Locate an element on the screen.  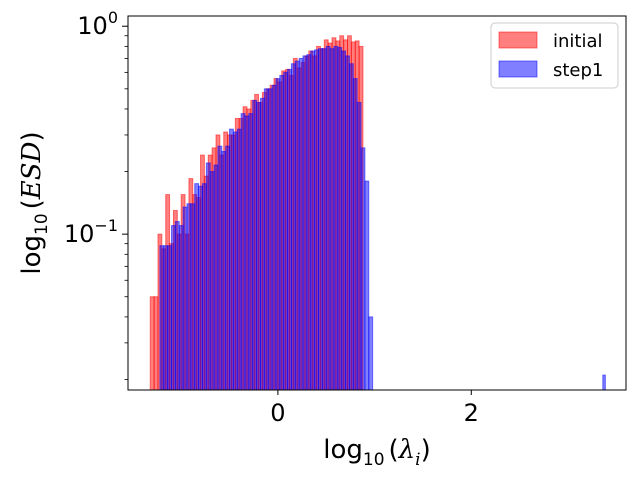
legend-label-step1: step1 is located at coordinates (578, 70).